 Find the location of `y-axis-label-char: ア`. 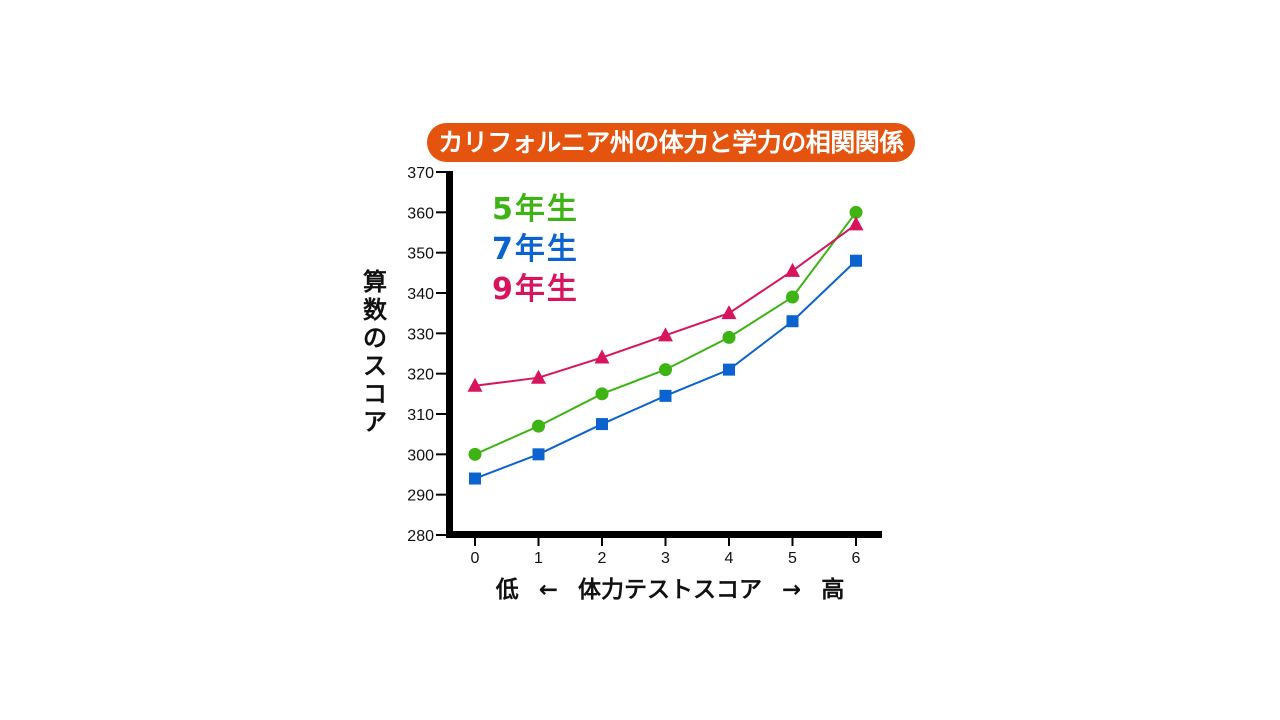

y-axis-label-char: ア is located at coordinates (375, 422).